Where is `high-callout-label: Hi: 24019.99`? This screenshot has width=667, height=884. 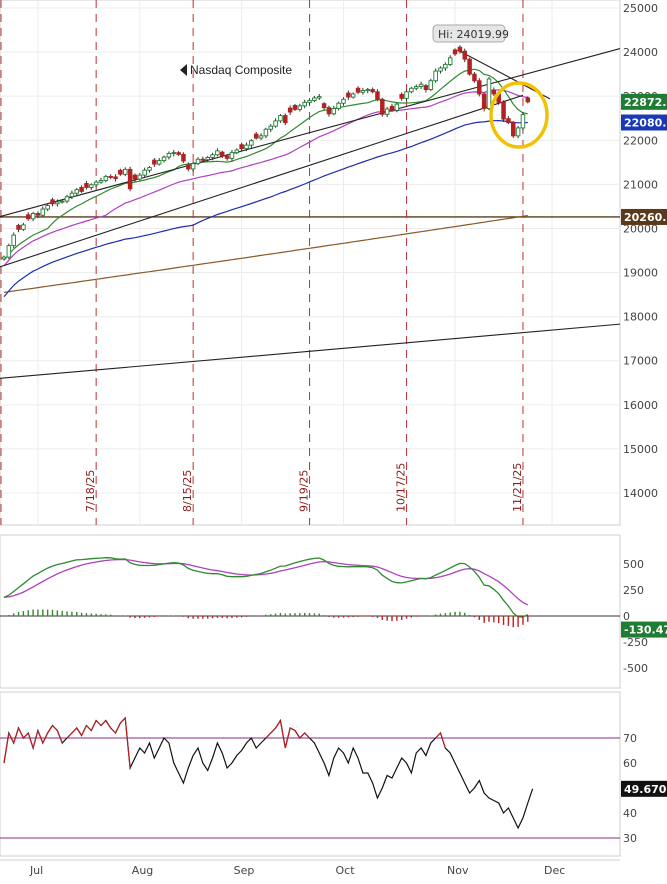 high-callout-label: Hi: 24019.99 is located at coordinates (473, 34).